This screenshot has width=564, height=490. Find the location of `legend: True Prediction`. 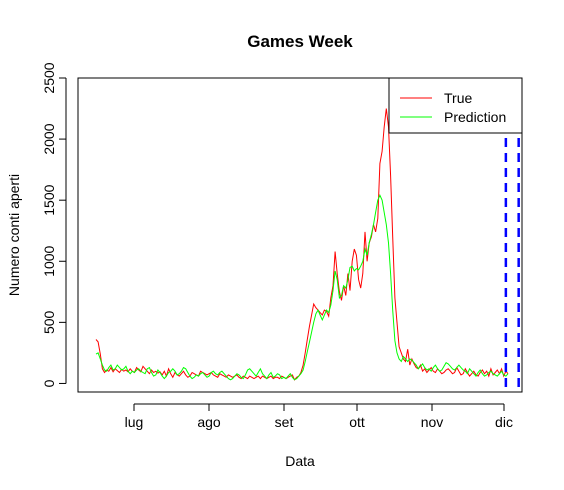

legend: True Prediction is located at coordinates (455, 105).